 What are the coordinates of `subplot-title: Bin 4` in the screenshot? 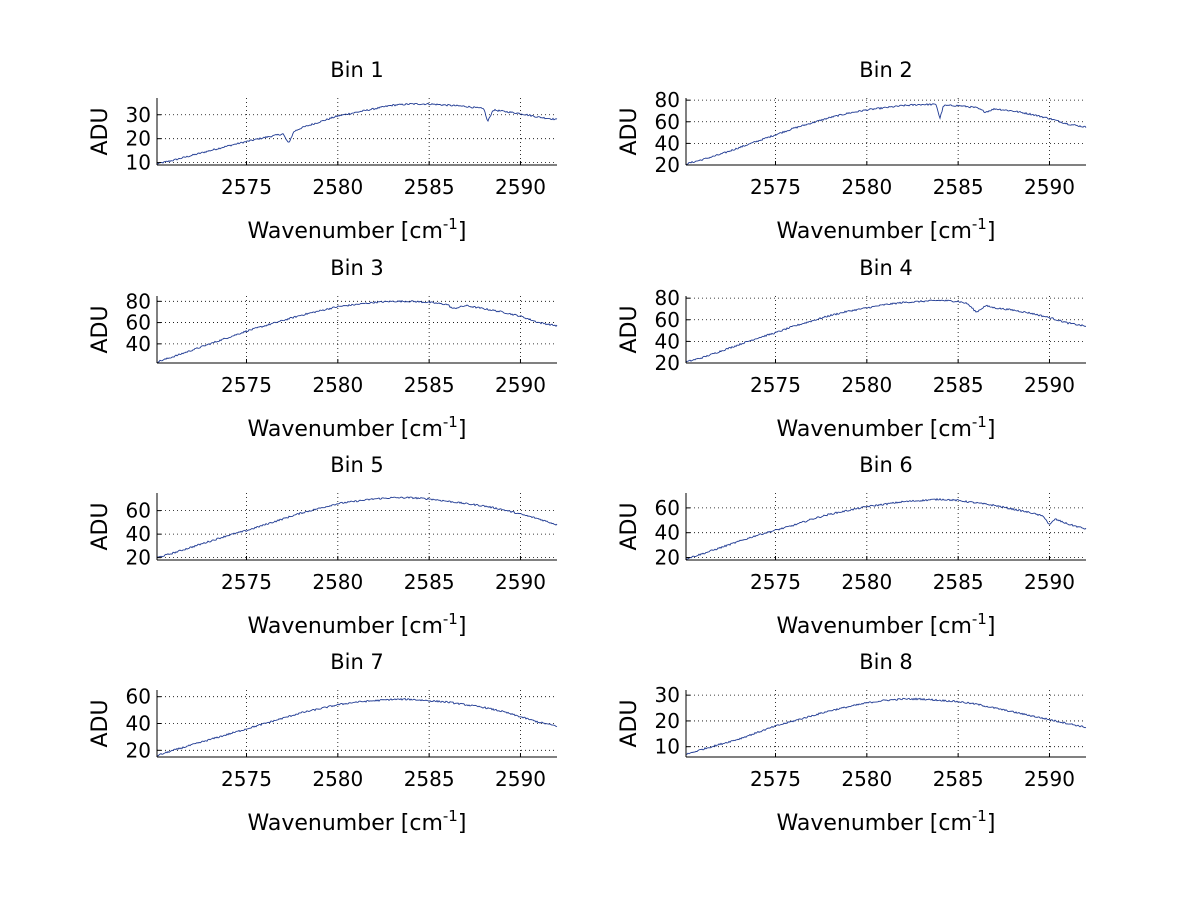 It's located at (886, 268).